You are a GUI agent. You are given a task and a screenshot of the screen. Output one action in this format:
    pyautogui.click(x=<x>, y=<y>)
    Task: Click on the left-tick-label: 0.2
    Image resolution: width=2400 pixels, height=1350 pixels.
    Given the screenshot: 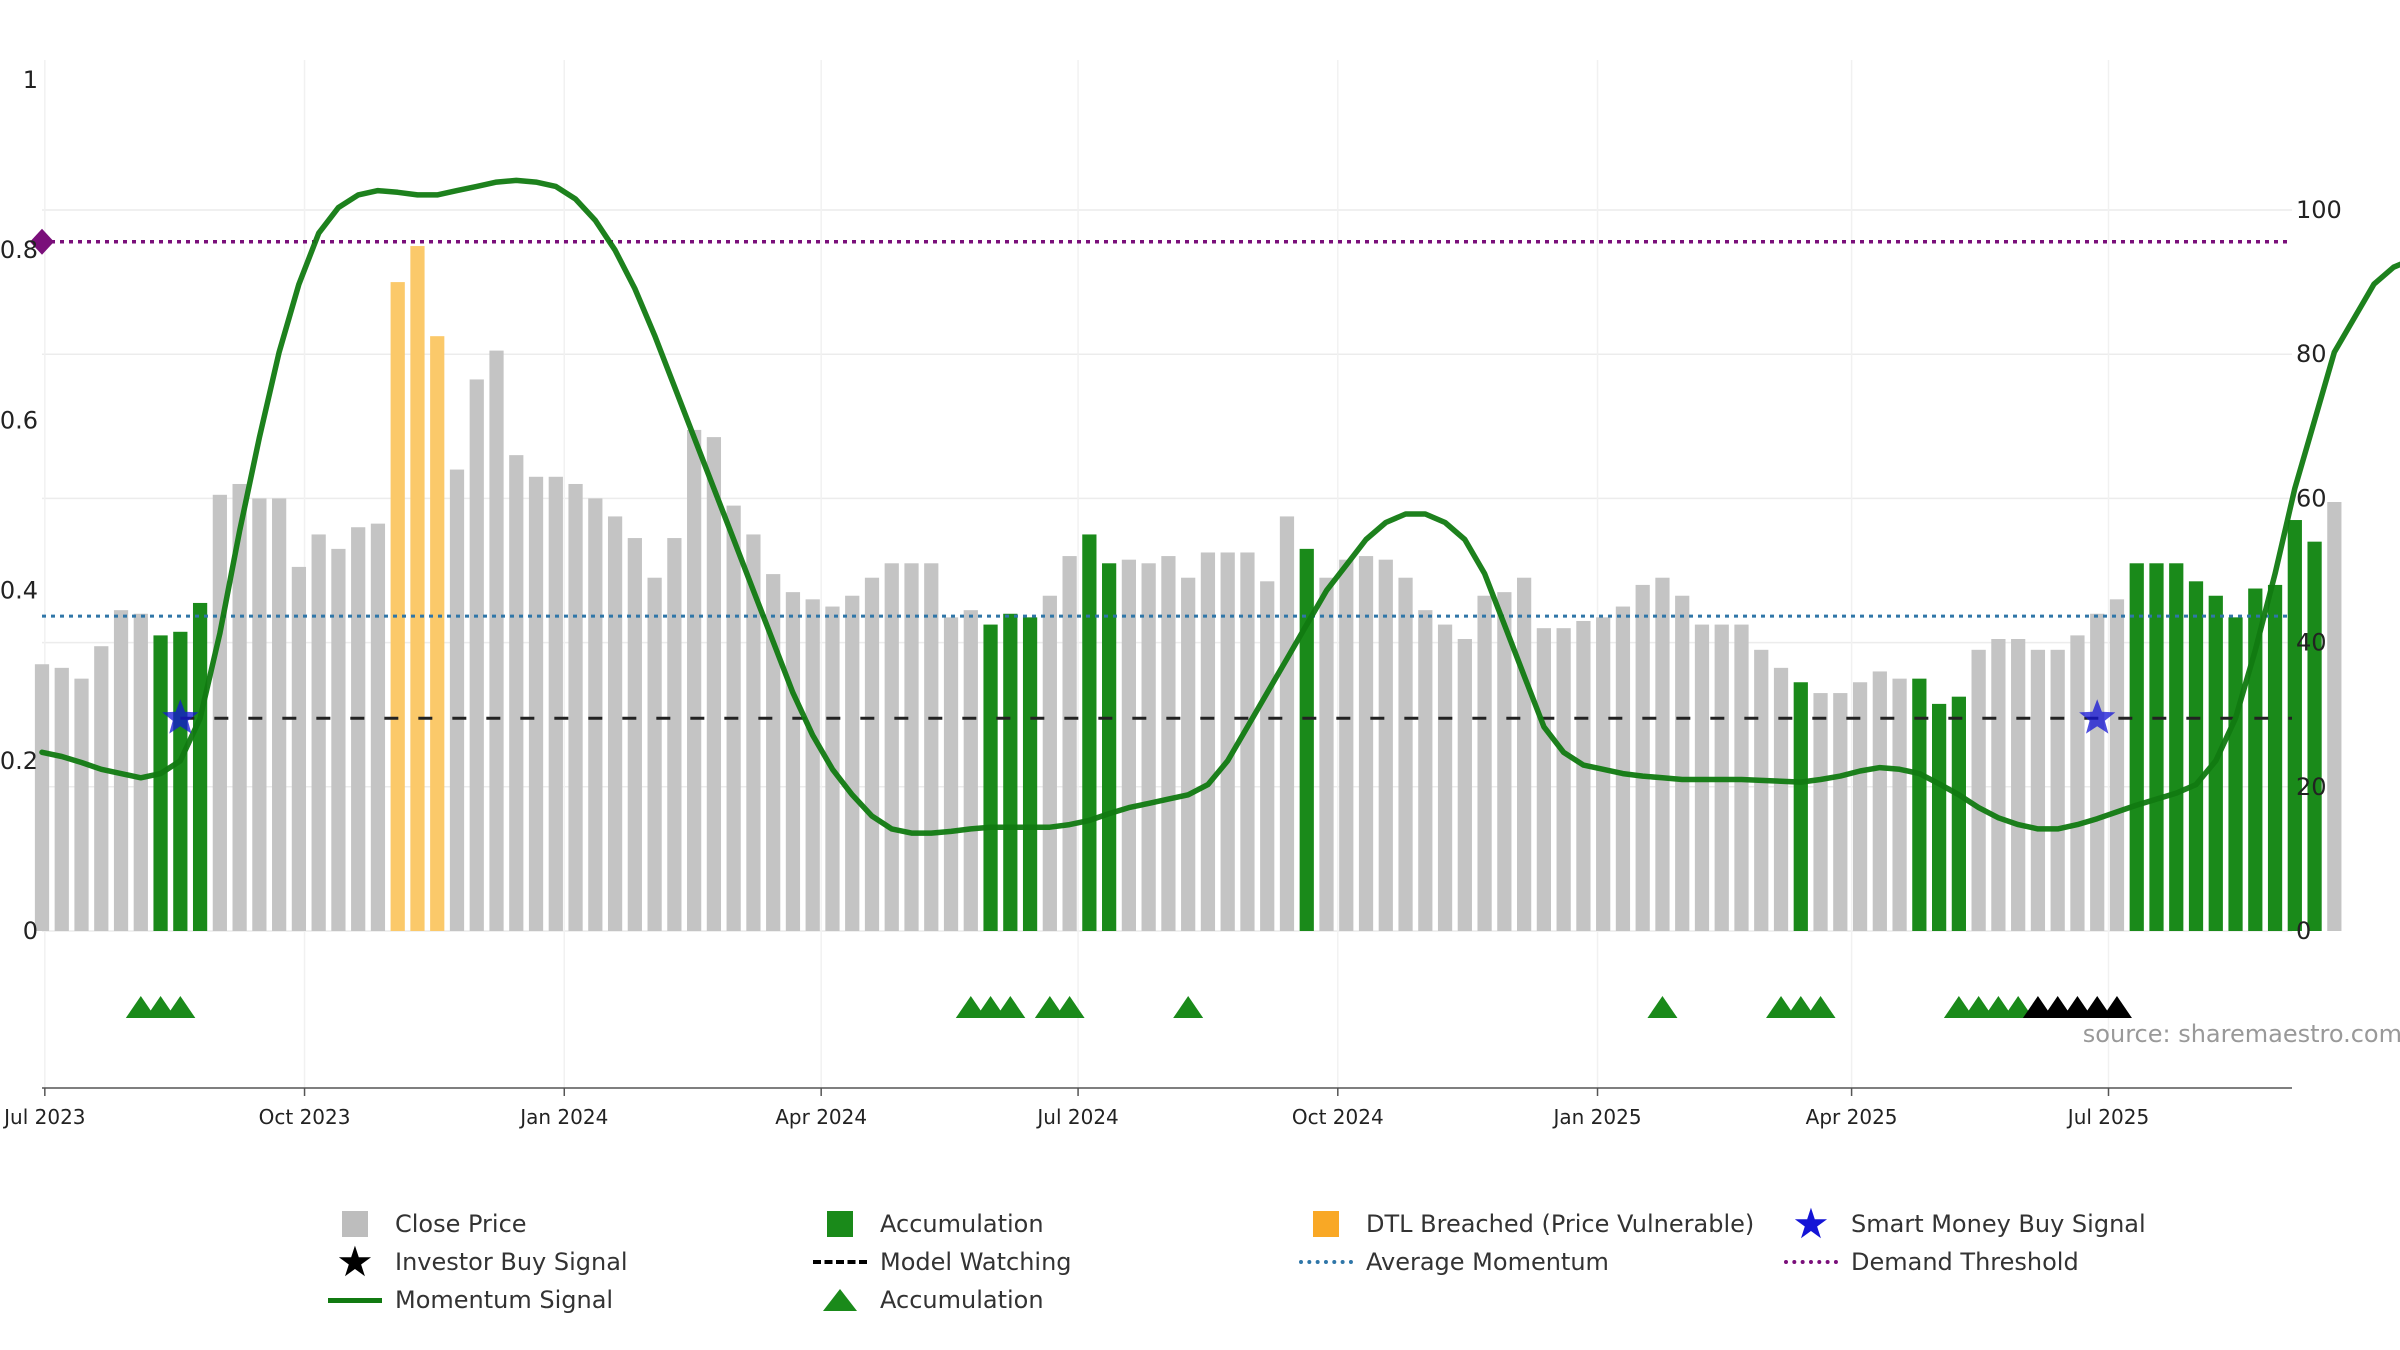 What is the action you would take?
    pyautogui.click(x=19, y=761)
    